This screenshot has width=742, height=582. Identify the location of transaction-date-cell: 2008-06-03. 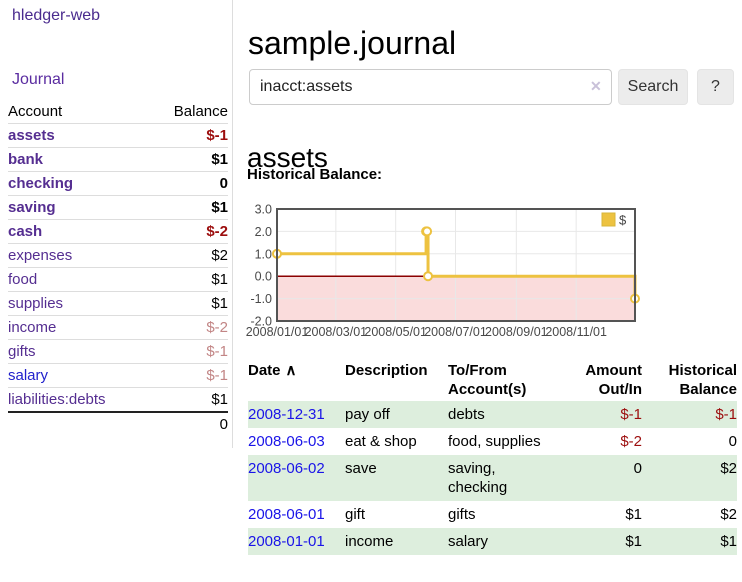
(296, 441).